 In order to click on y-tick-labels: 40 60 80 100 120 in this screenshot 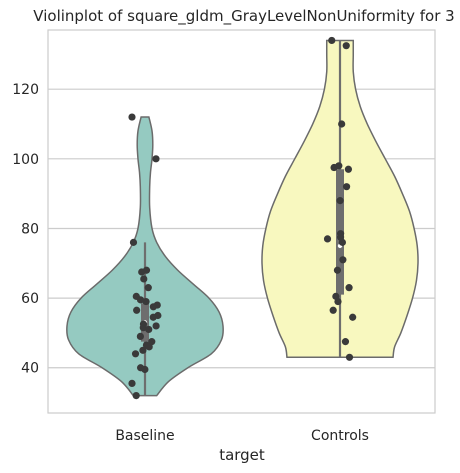, I will do `click(25, 229)`.